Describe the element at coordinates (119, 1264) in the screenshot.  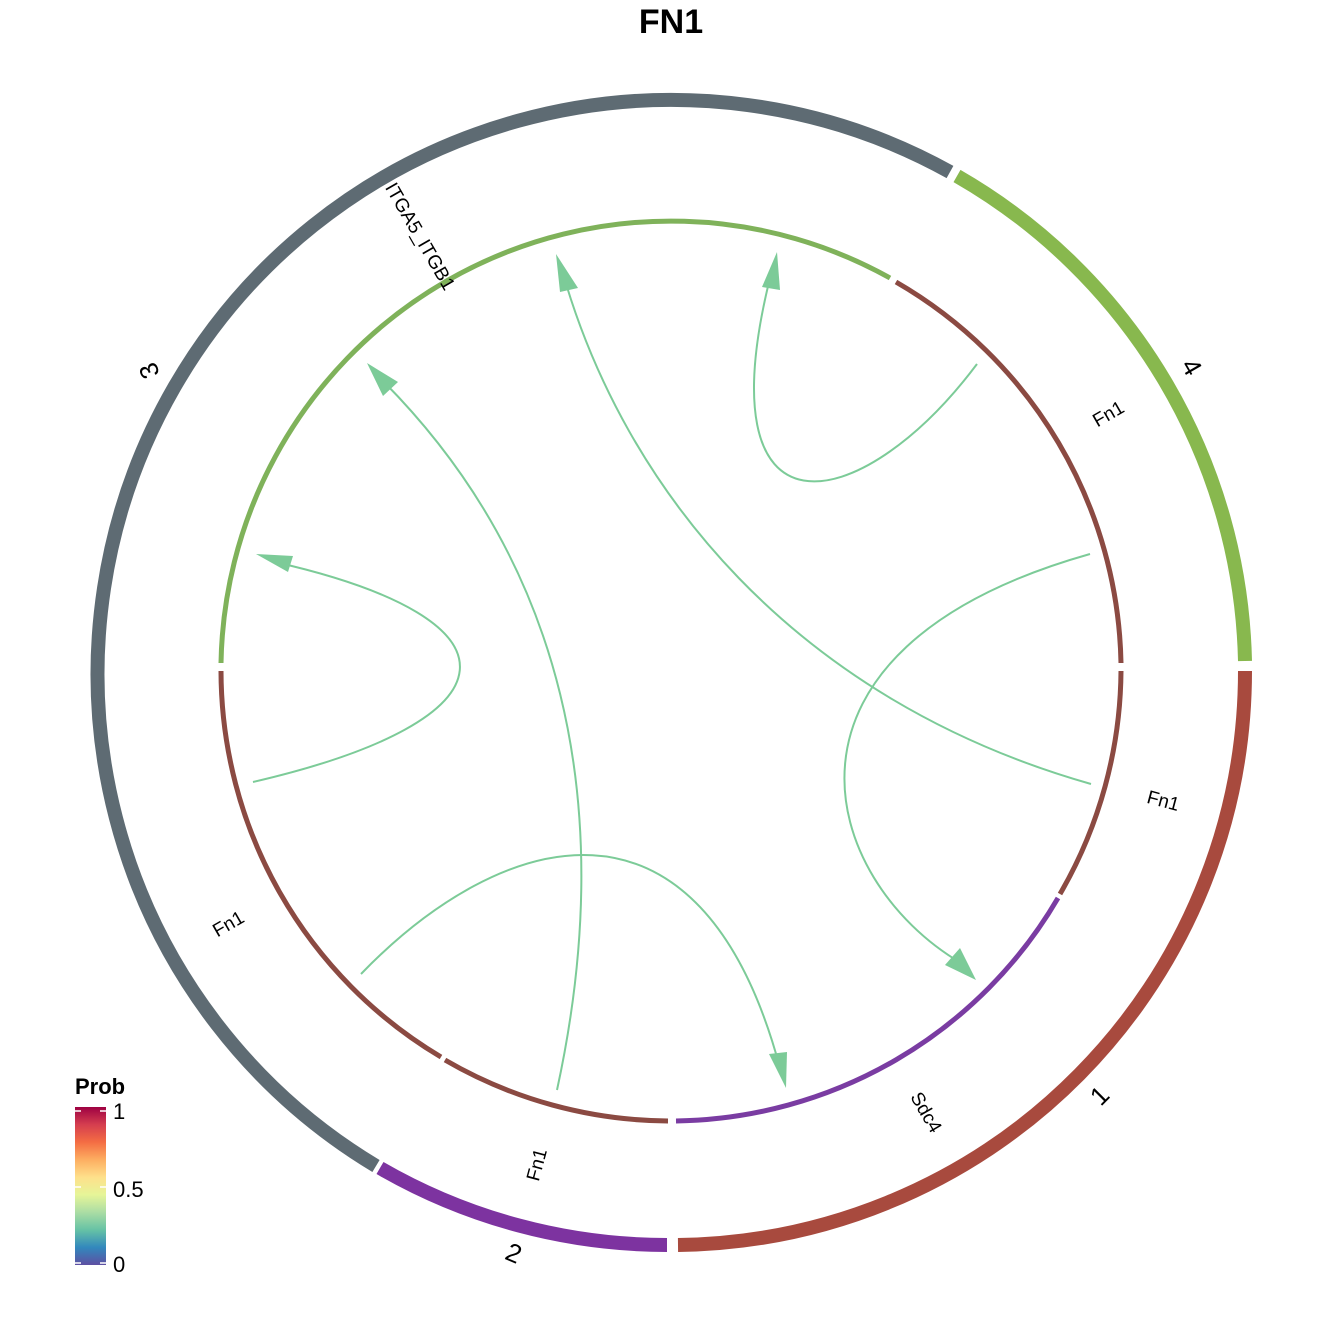
I see `legend-tick-label-0: 0` at that location.